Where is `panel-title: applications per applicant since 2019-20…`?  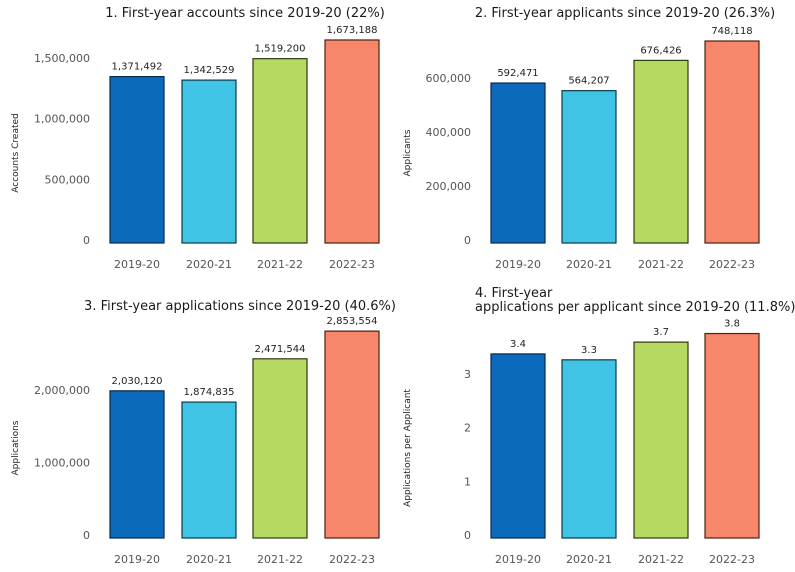
panel-title: applications per applicant since 2019-20… is located at coordinates (635, 307).